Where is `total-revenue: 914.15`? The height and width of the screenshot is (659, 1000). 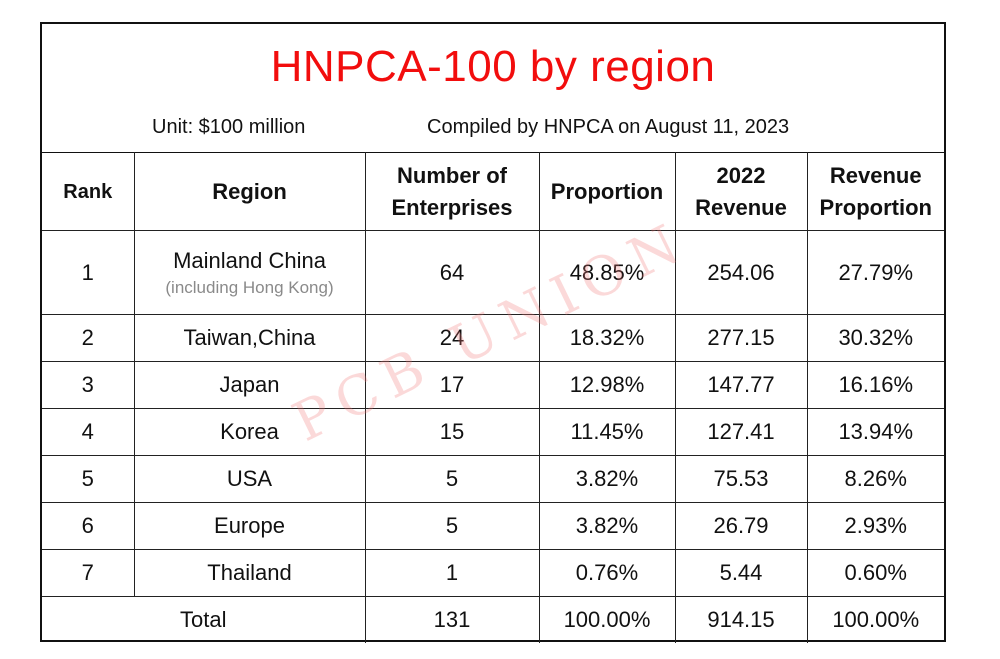 total-revenue: 914.15 is located at coordinates (741, 619).